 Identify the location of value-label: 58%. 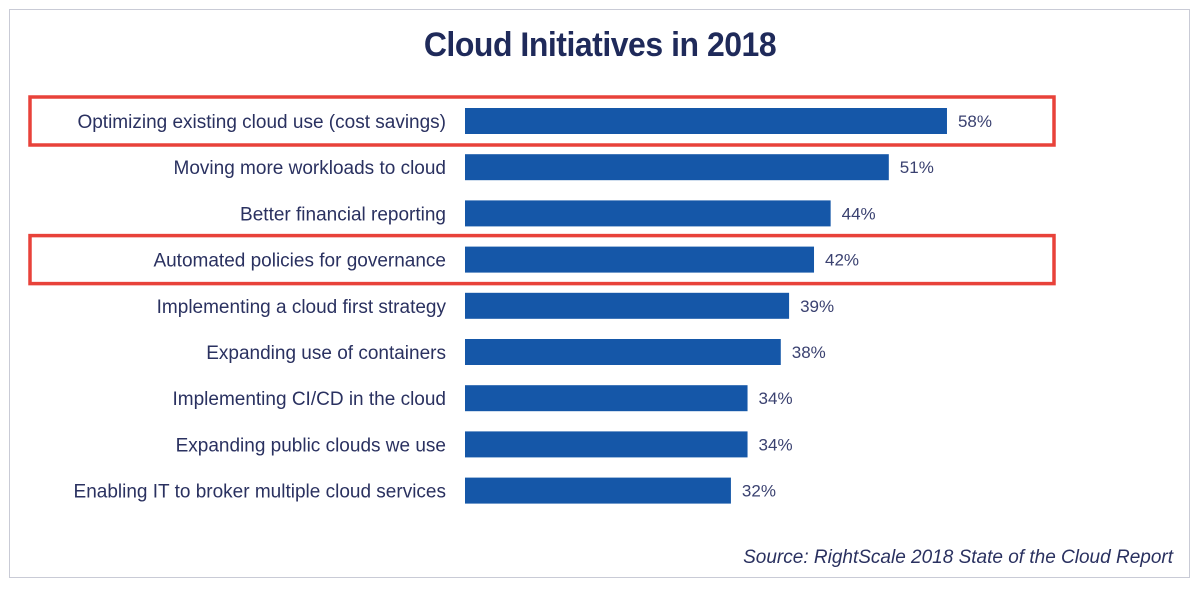
(975, 121).